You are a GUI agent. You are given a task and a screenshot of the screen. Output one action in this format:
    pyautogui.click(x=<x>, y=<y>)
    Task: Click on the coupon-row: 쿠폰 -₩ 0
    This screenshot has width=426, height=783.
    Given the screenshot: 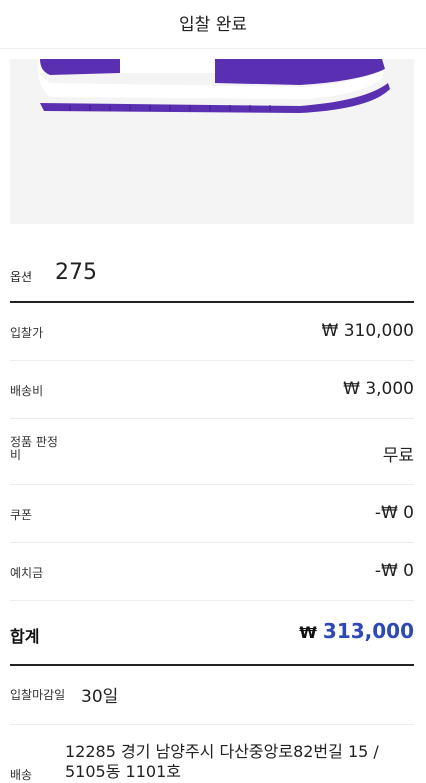 What is the action you would take?
    pyautogui.click(x=212, y=514)
    